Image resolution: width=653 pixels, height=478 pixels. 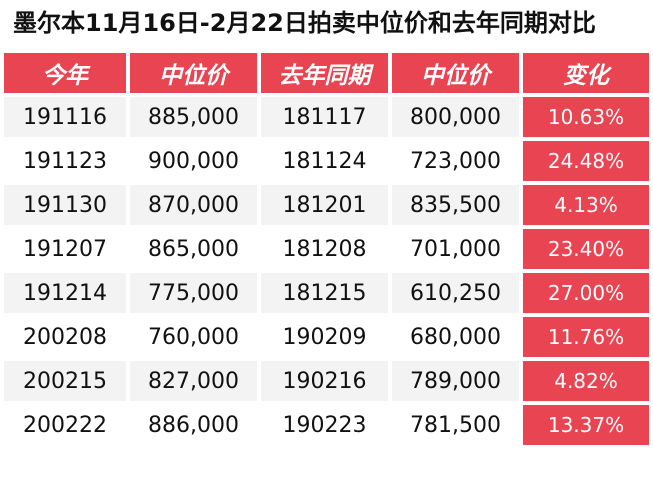 I want to click on cell-last-year: 181208, so click(x=324, y=249).